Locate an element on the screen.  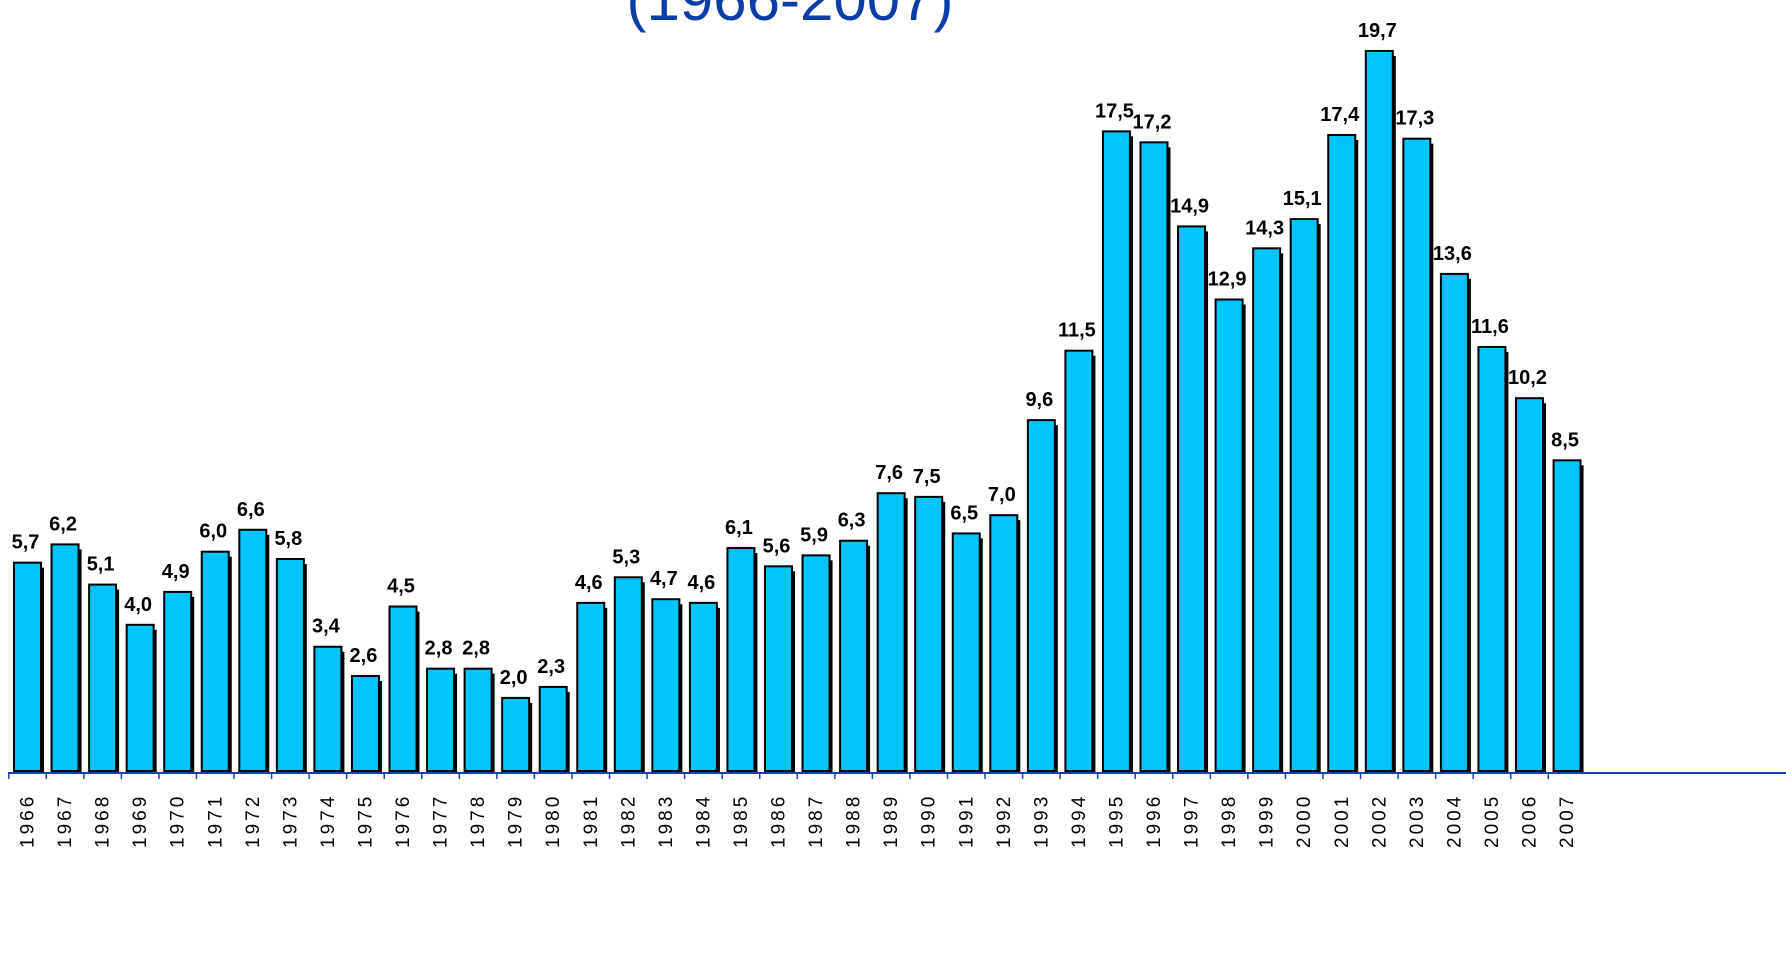
tick-label: 1977 is located at coordinates (441, 821).